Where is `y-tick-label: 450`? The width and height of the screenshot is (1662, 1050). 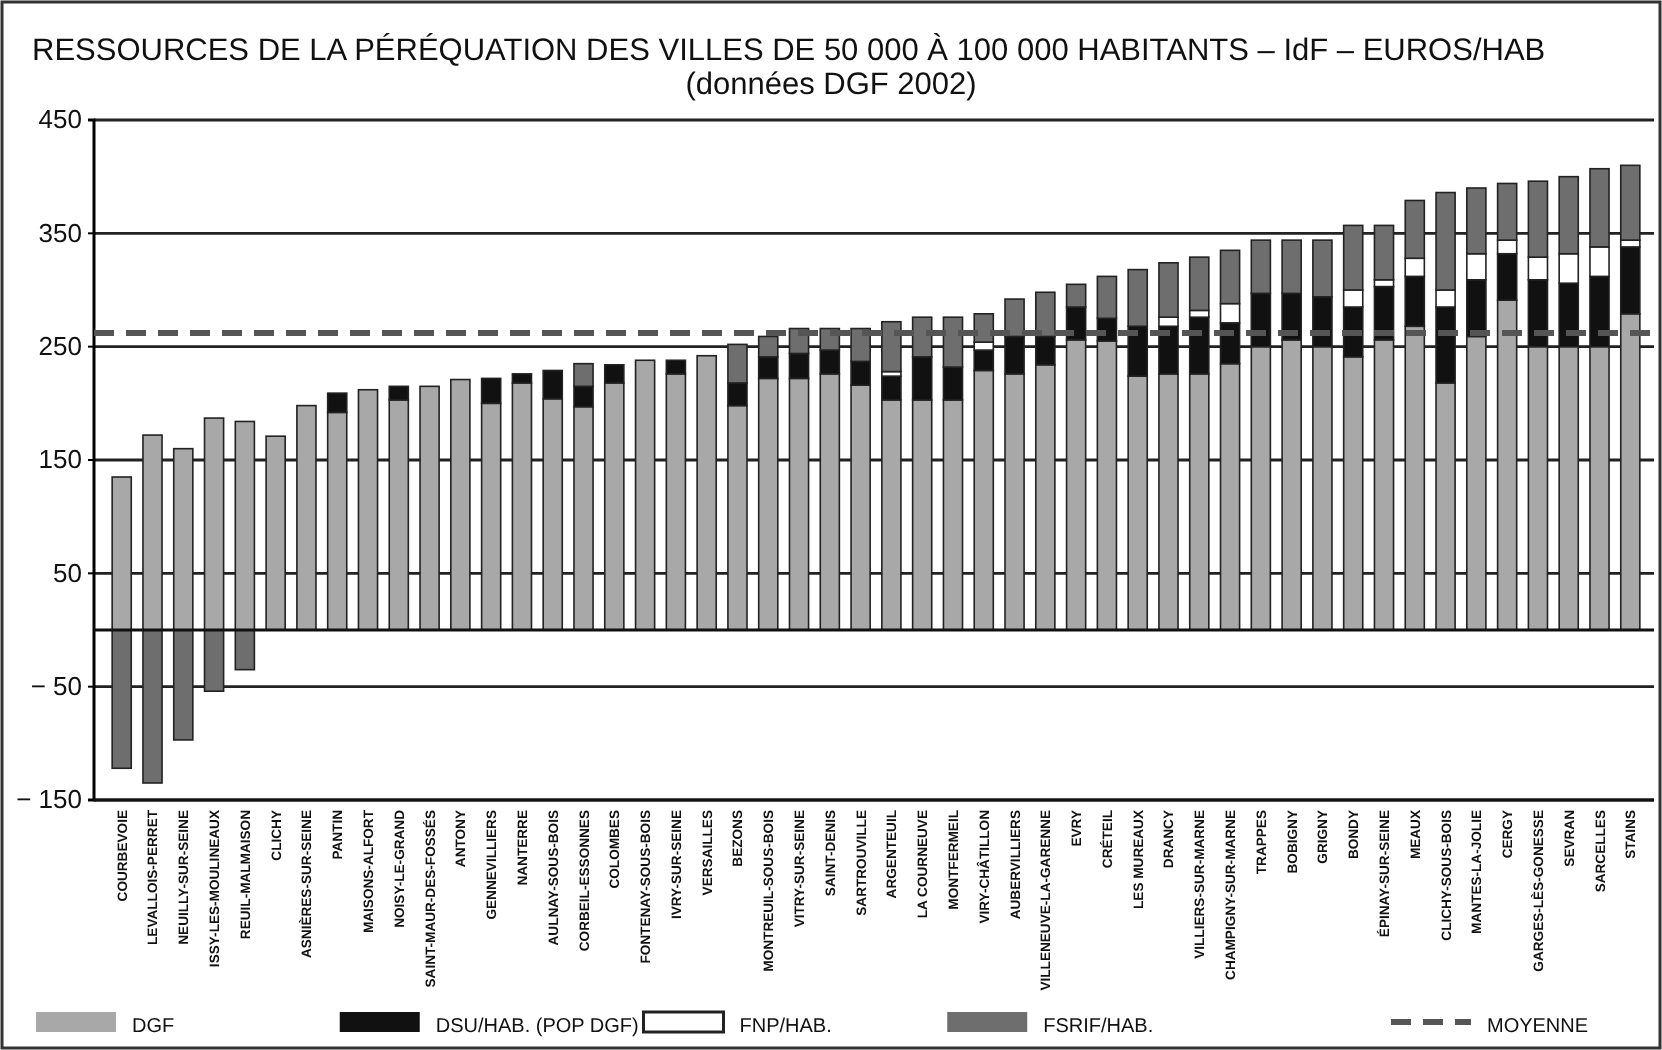 y-tick-label: 450 is located at coordinates (60, 119).